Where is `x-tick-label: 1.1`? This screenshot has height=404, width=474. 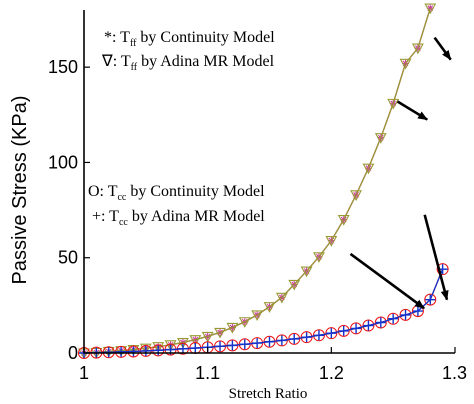 x-tick-label: 1.1 is located at coordinates (207, 373).